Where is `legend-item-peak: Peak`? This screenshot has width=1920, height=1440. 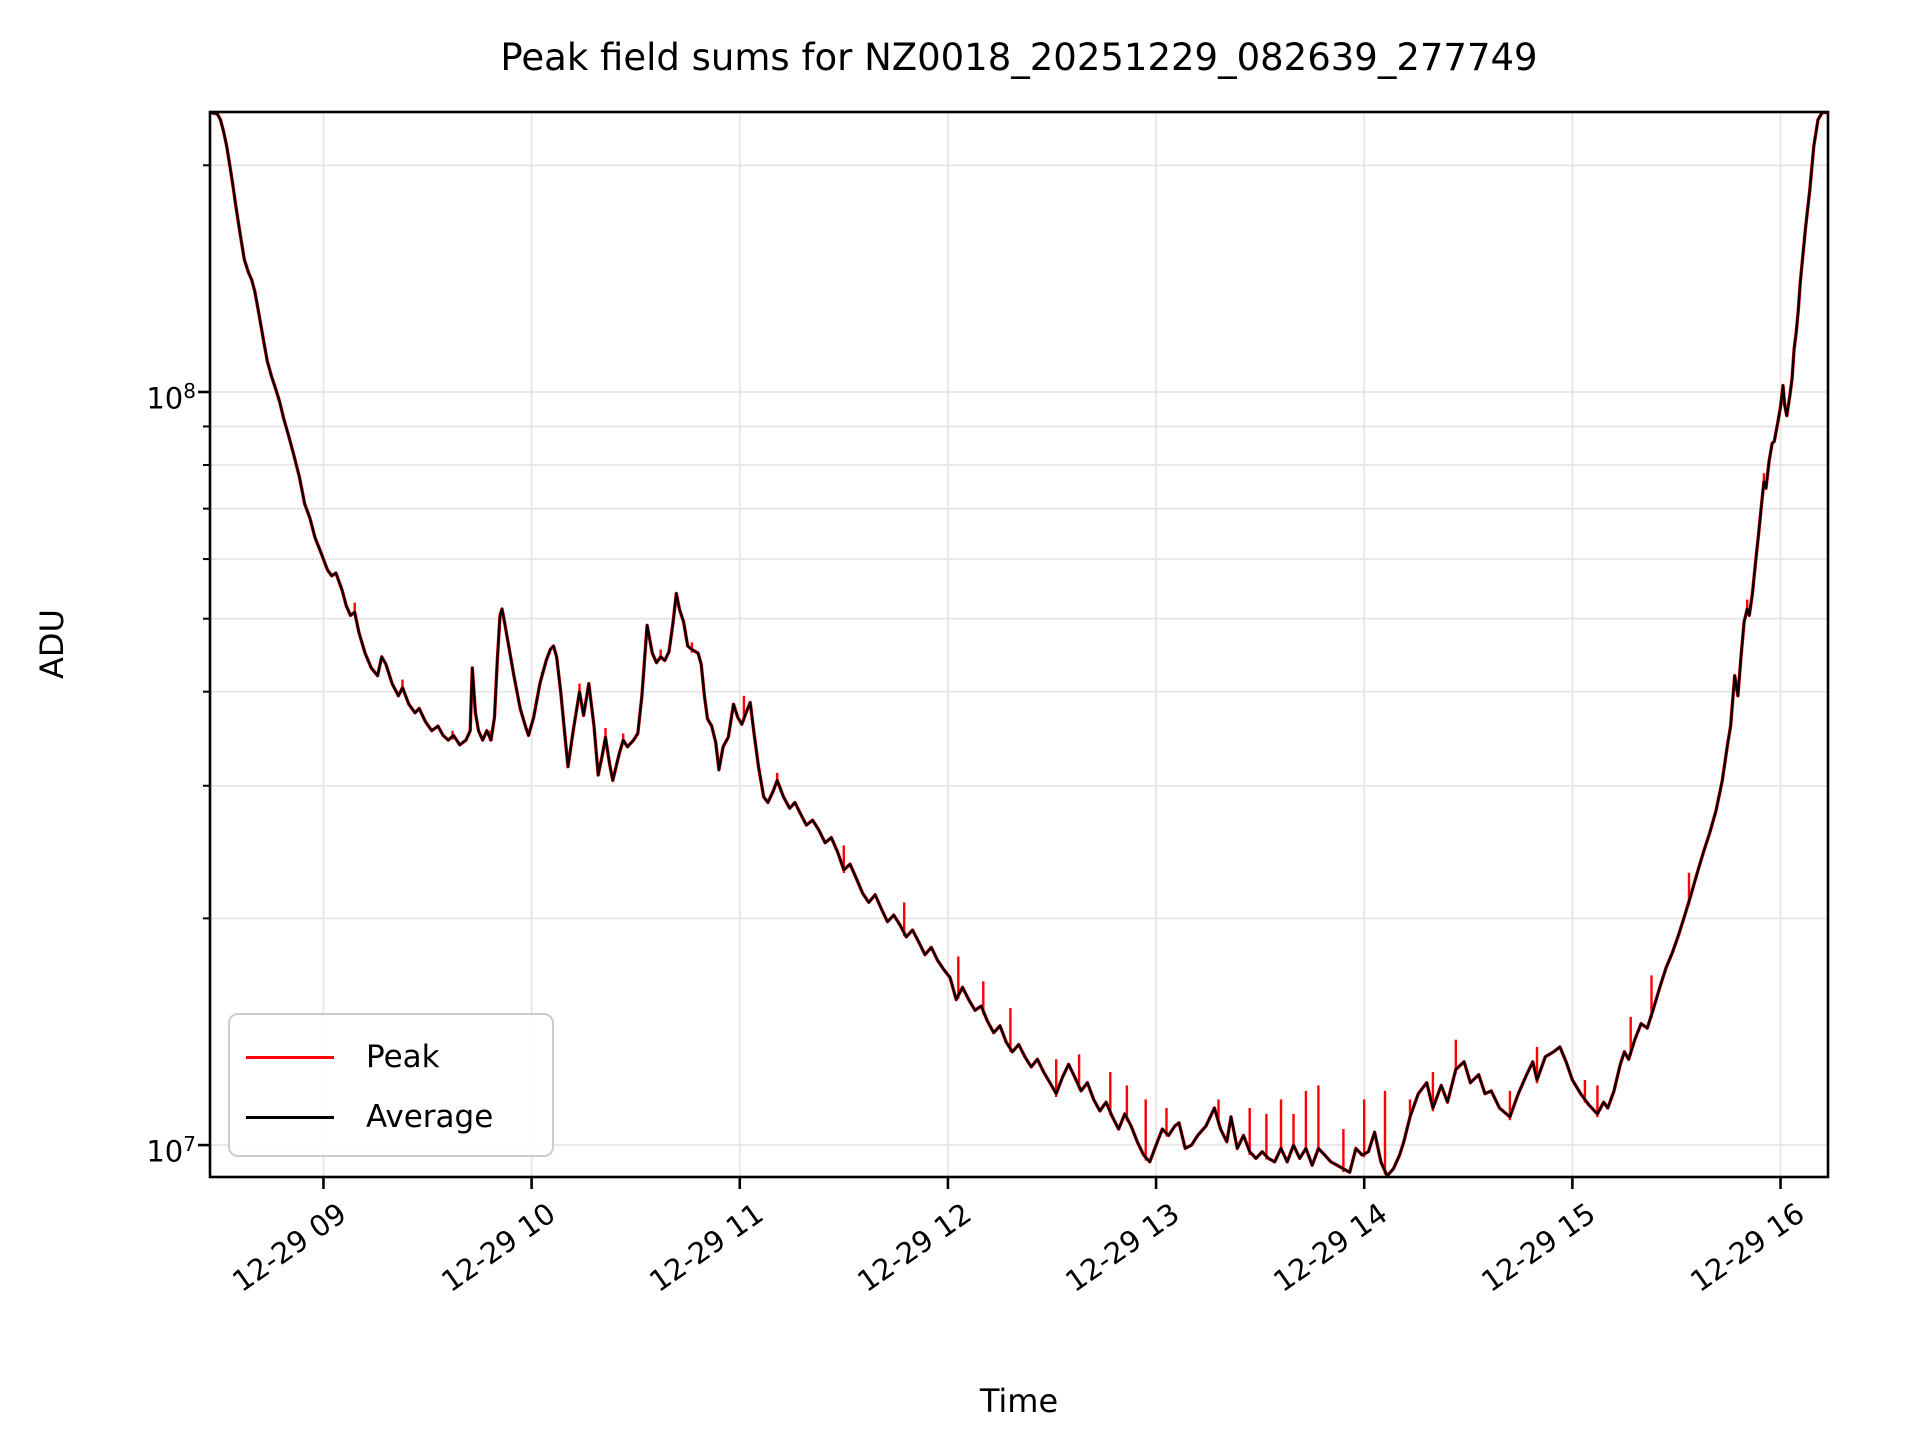
legend-item-peak: Peak is located at coordinates (399, 1057).